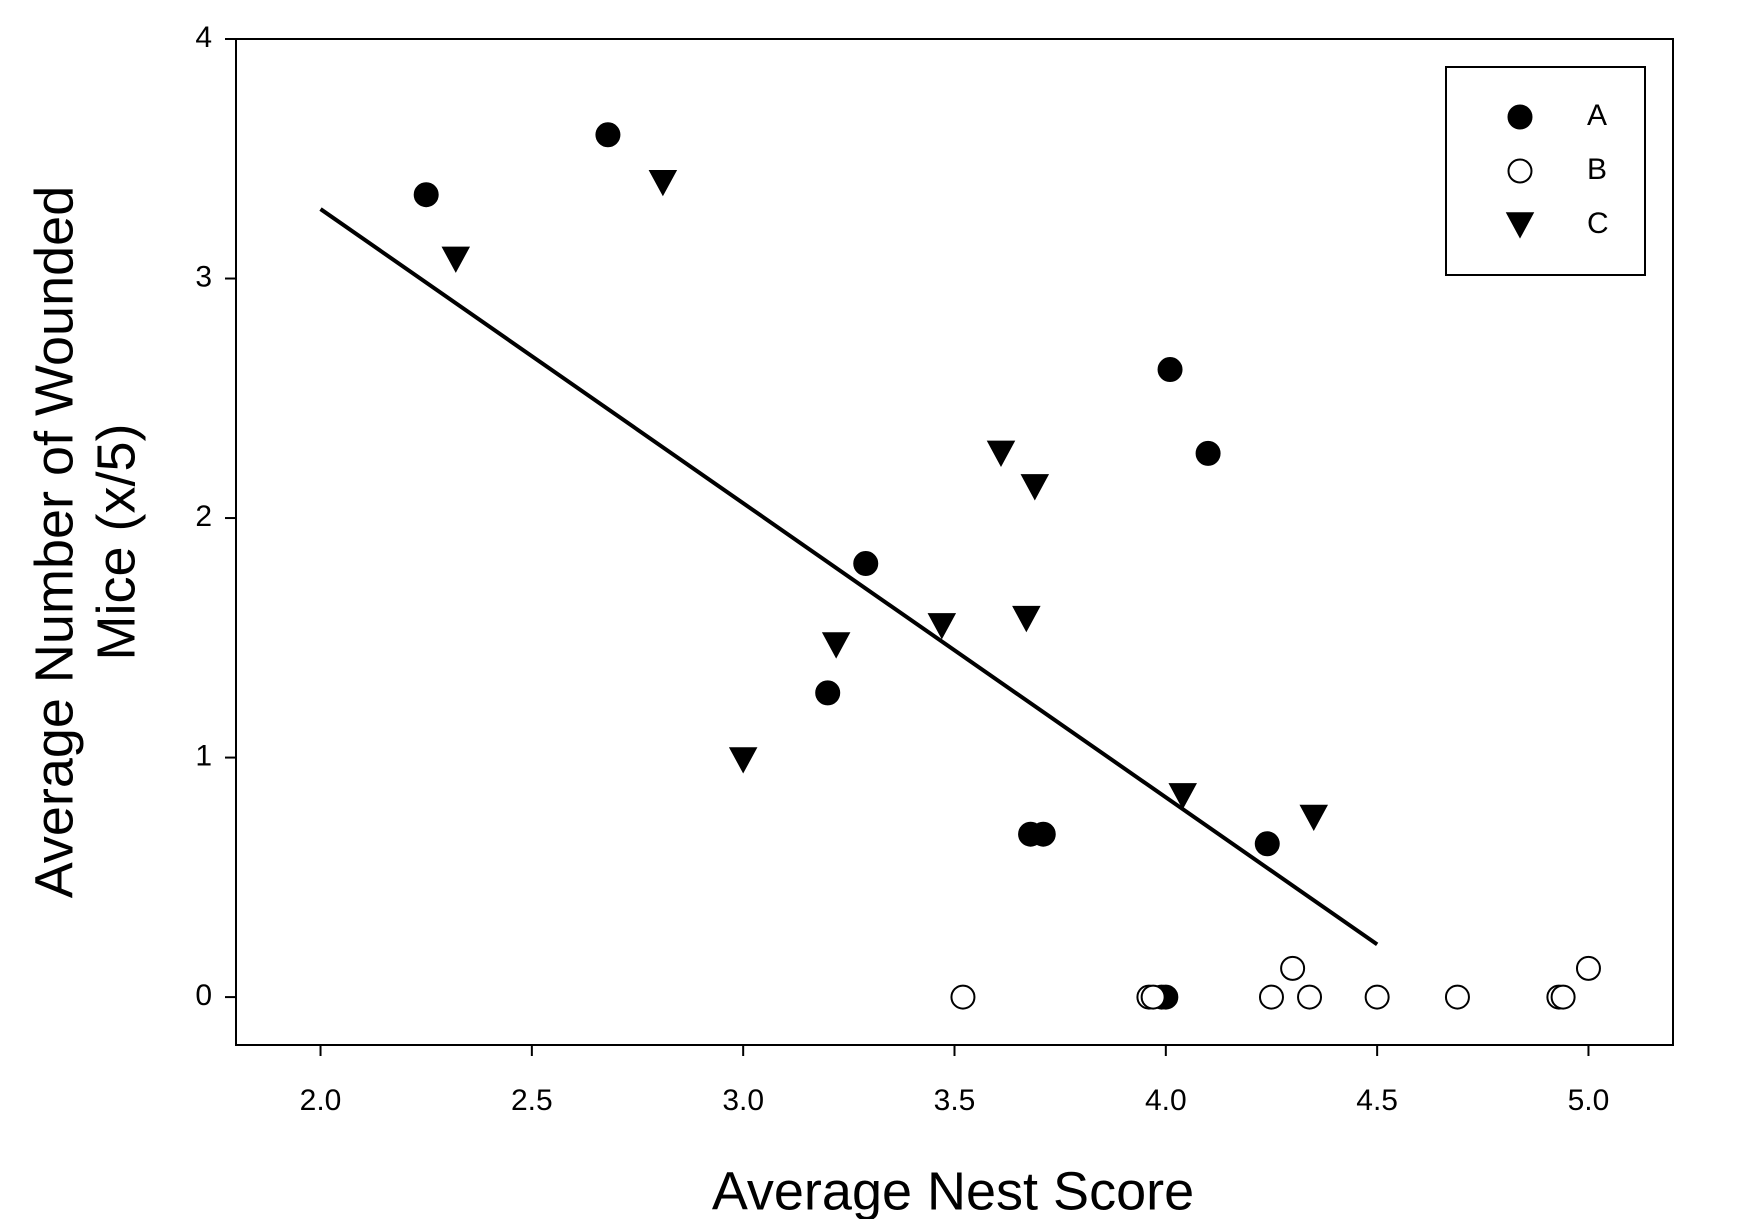 The image size is (1761, 1219). Describe the element at coordinates (85, 542) in the screenshot. I see `y-axis-label: Average Number of Wounded Mice (x/5)` at that location.